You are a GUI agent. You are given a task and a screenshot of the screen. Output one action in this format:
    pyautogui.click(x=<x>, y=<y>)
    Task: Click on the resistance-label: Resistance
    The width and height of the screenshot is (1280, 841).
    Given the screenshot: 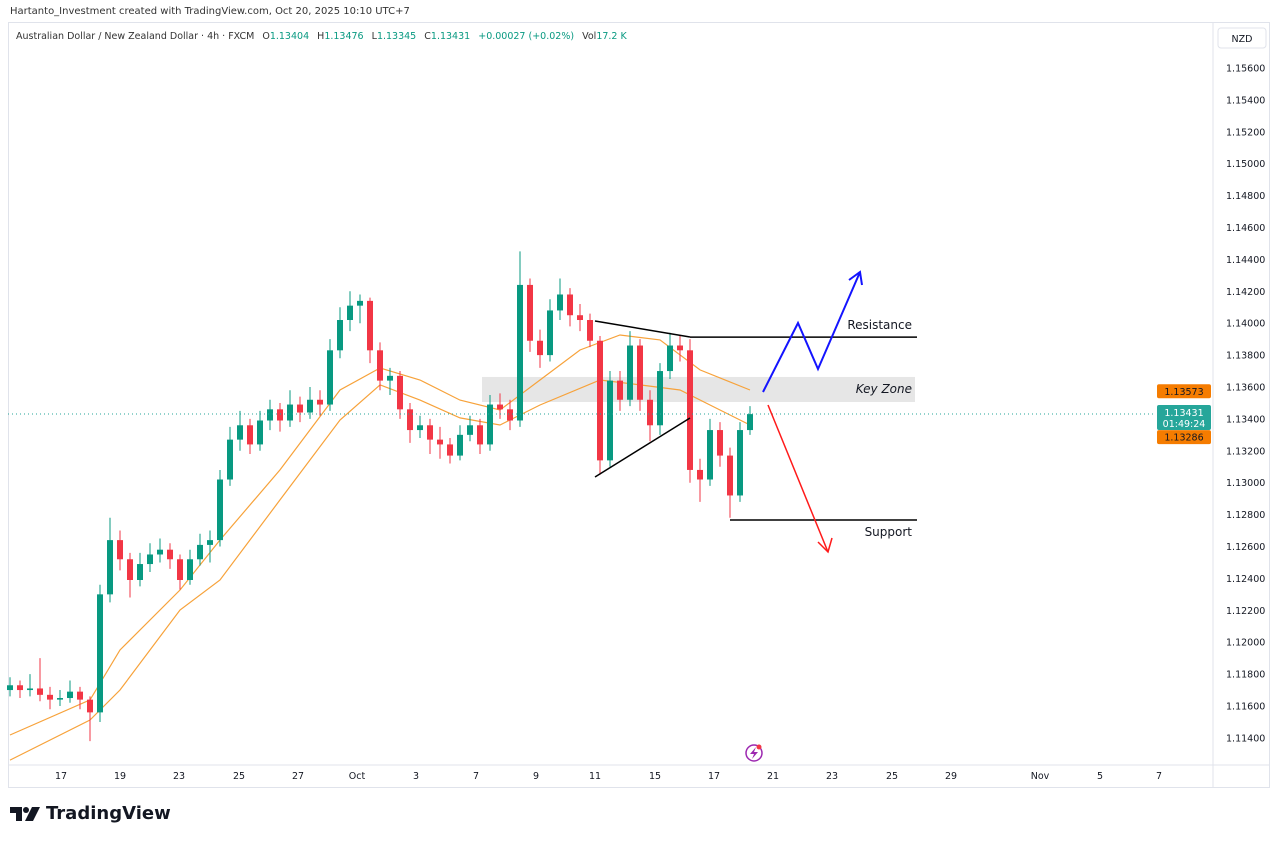 What is the action you would take?
    pyautogui.click(x=879, y=325)
    